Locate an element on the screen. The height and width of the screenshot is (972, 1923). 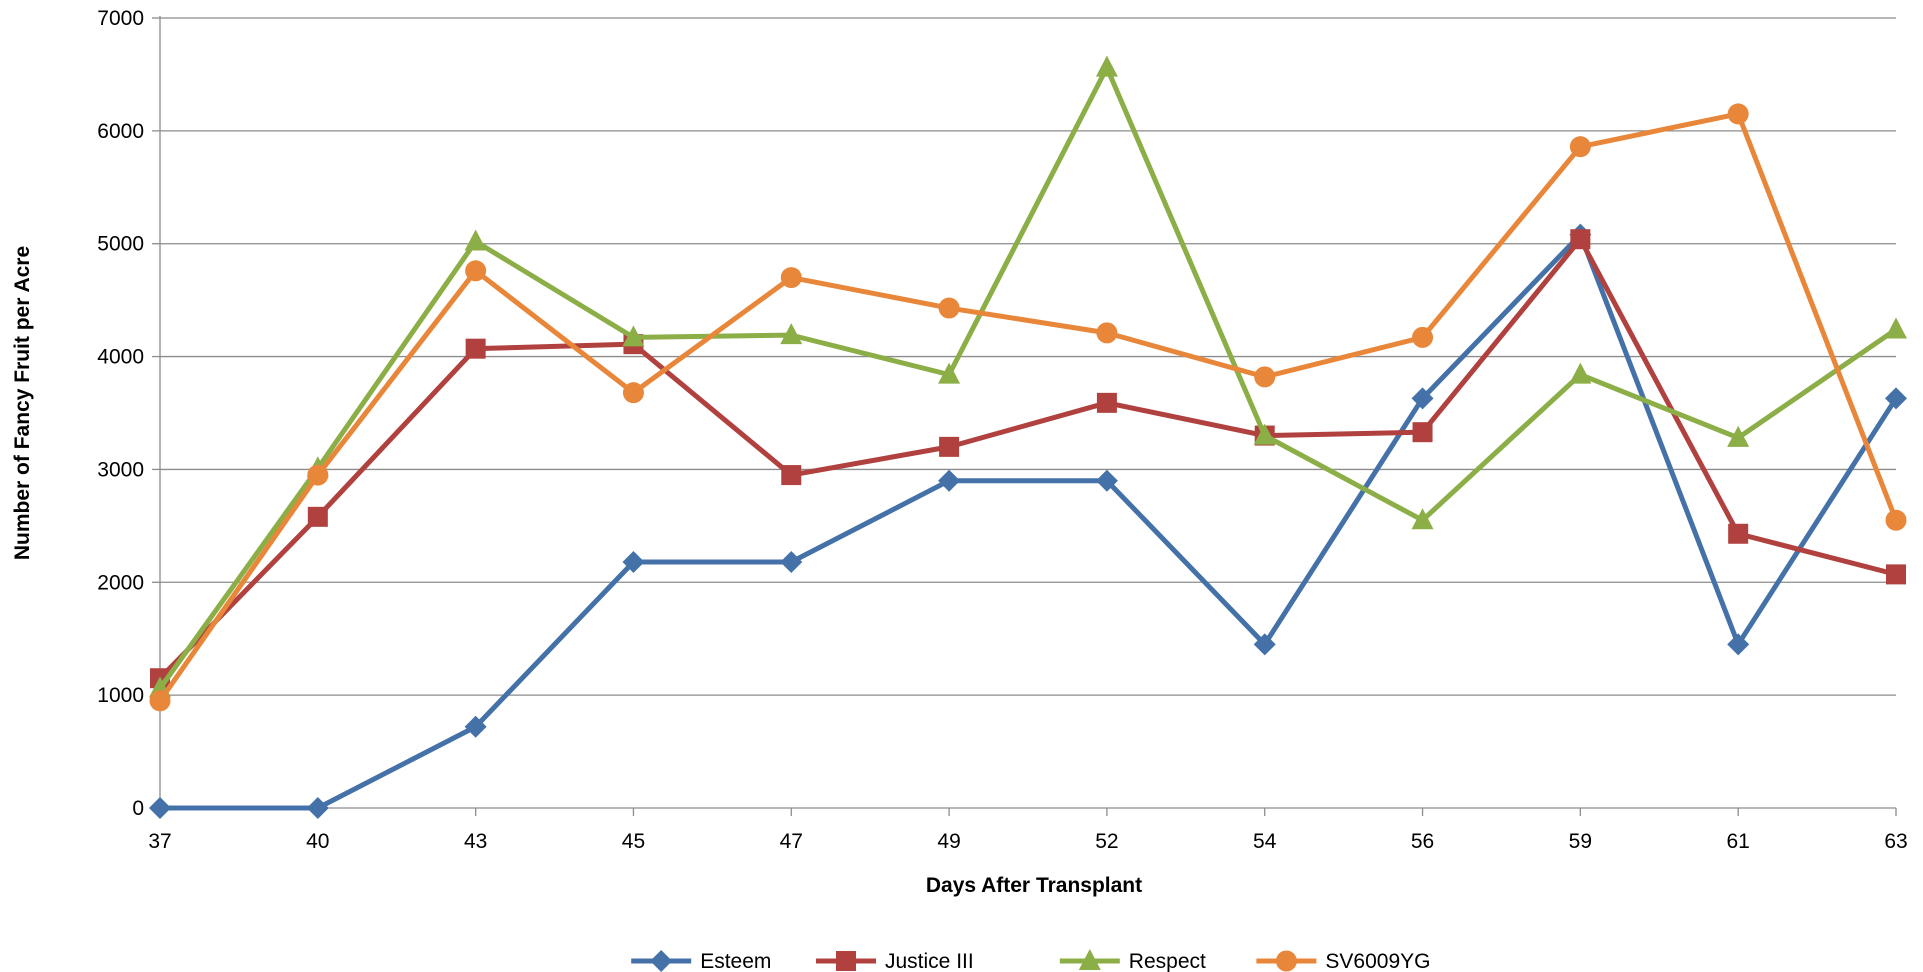
y-tick-label: 7000 is located at coordinates (120, 18).